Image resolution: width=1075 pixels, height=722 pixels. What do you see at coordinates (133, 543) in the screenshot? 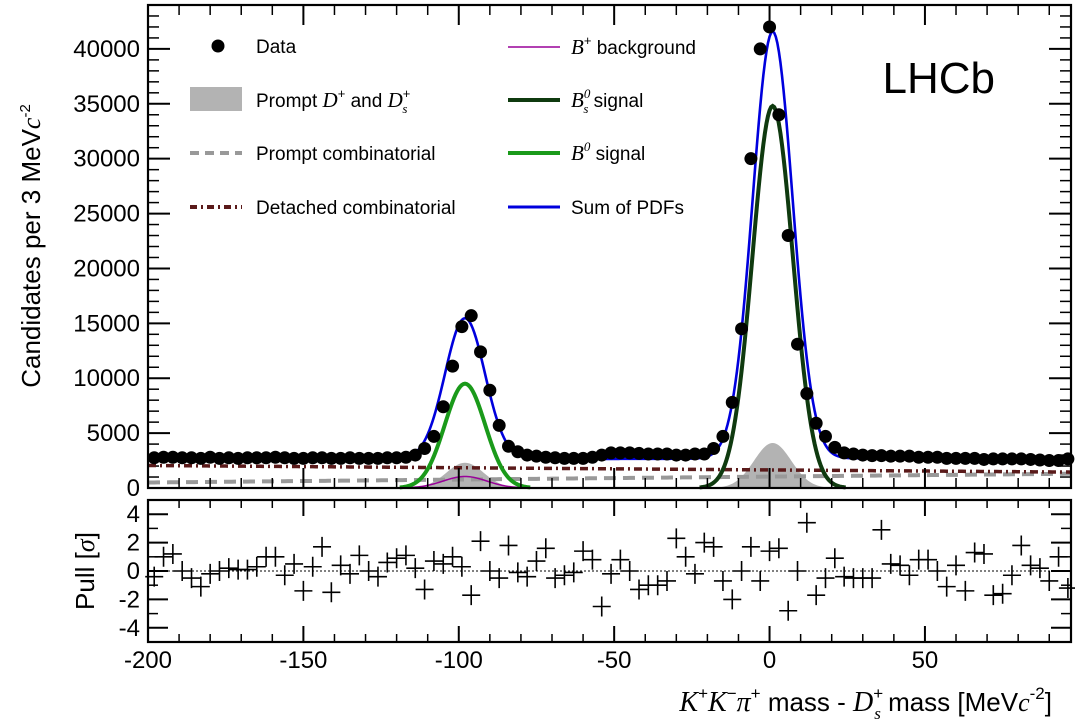
I see `pull-y-tick-label: 2` at bounding box center [133, 543].